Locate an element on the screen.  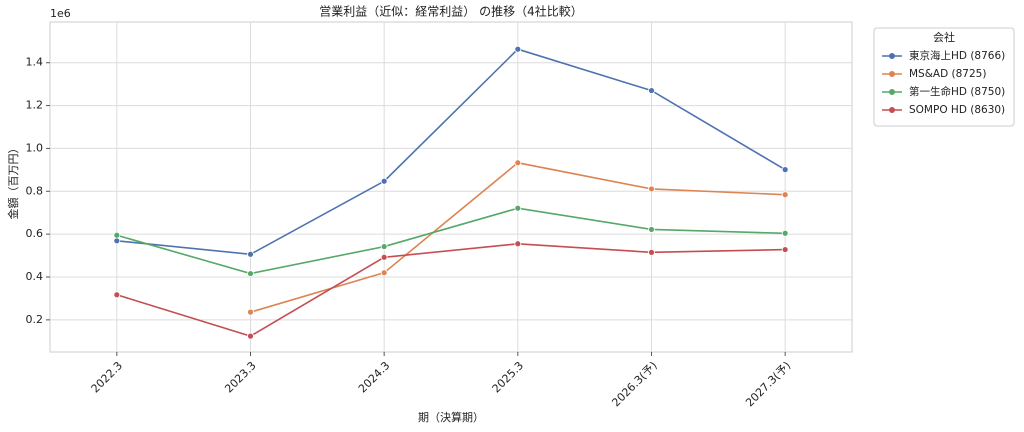
y-tick-label: 0.6 is located at coordinates (35, 233).